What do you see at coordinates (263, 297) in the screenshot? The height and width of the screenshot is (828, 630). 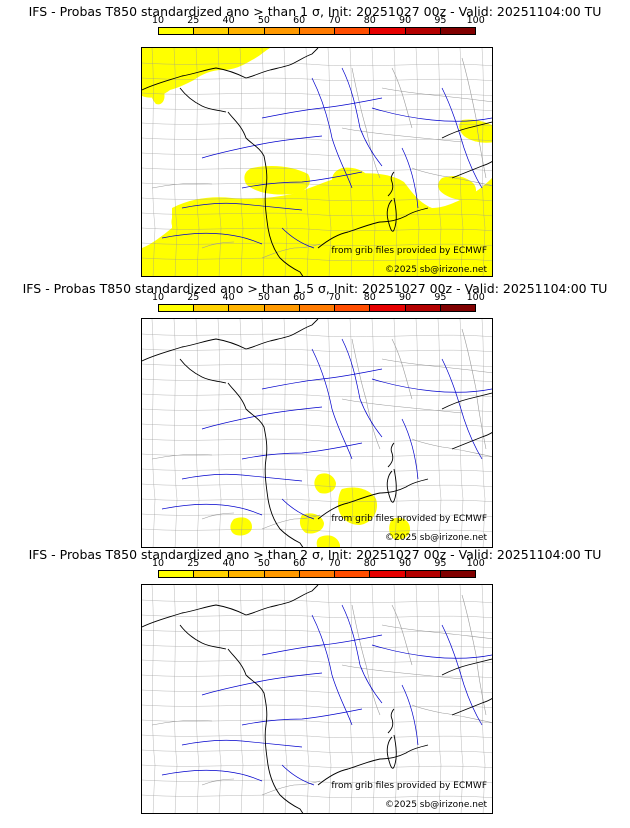 I see `colorbar-tick-label: 50` at bounding box center [263, 297].